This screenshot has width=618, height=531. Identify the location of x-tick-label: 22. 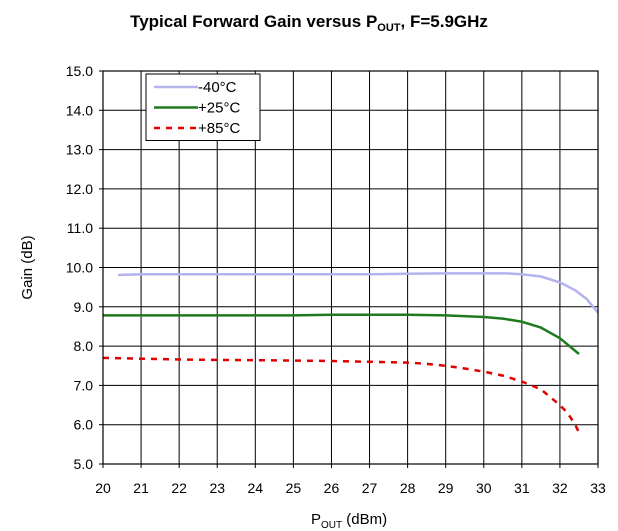
(179, 488).